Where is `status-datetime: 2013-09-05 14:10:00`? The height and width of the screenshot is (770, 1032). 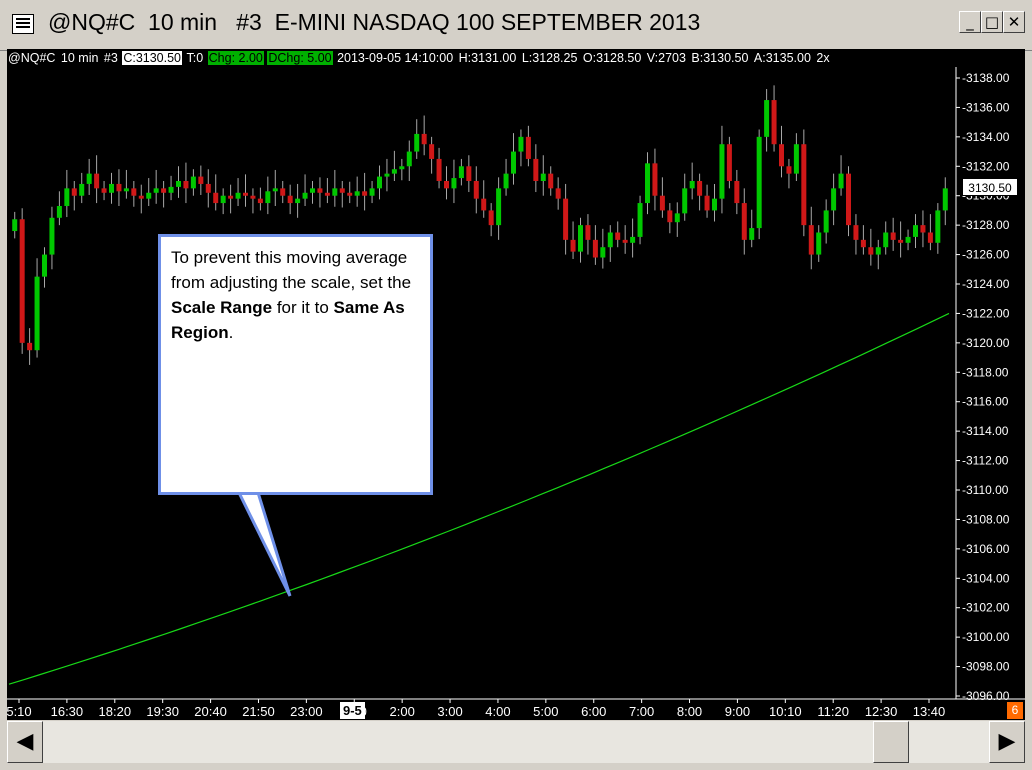 status-datetime: 2013-09-05 14:10:00 is located at coordinates (395, 58).